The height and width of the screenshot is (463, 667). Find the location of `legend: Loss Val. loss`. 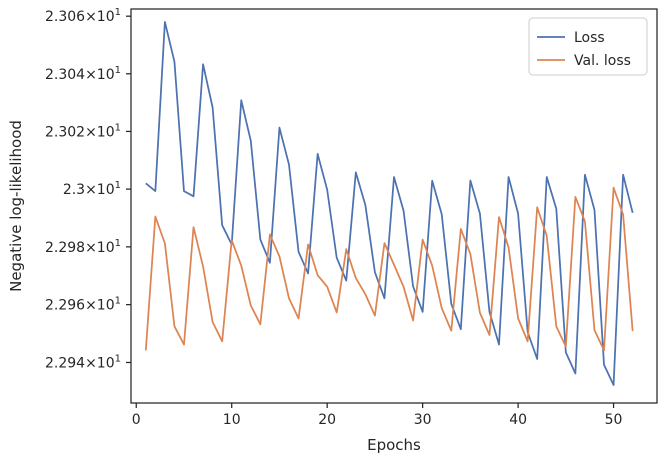

legend: Loss Val. loss is located at coordinates (588, 46).